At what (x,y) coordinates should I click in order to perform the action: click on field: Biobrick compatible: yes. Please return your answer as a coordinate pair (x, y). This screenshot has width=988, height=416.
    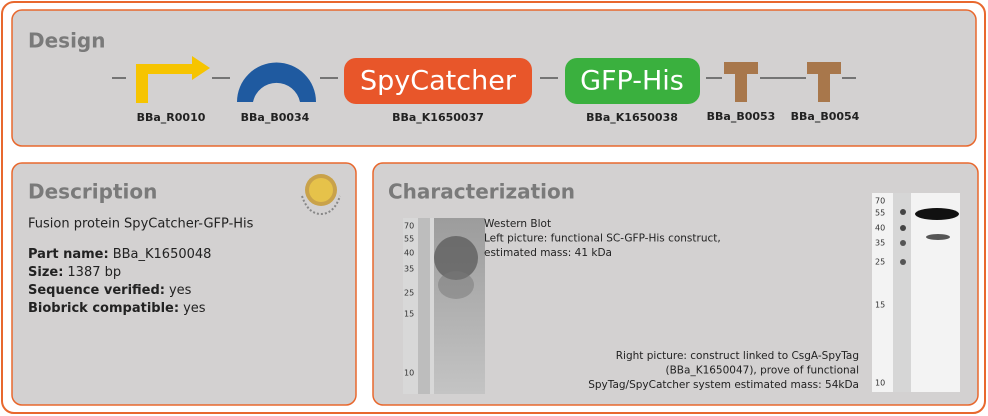
    Looking at the image, I should click on (117, 308).